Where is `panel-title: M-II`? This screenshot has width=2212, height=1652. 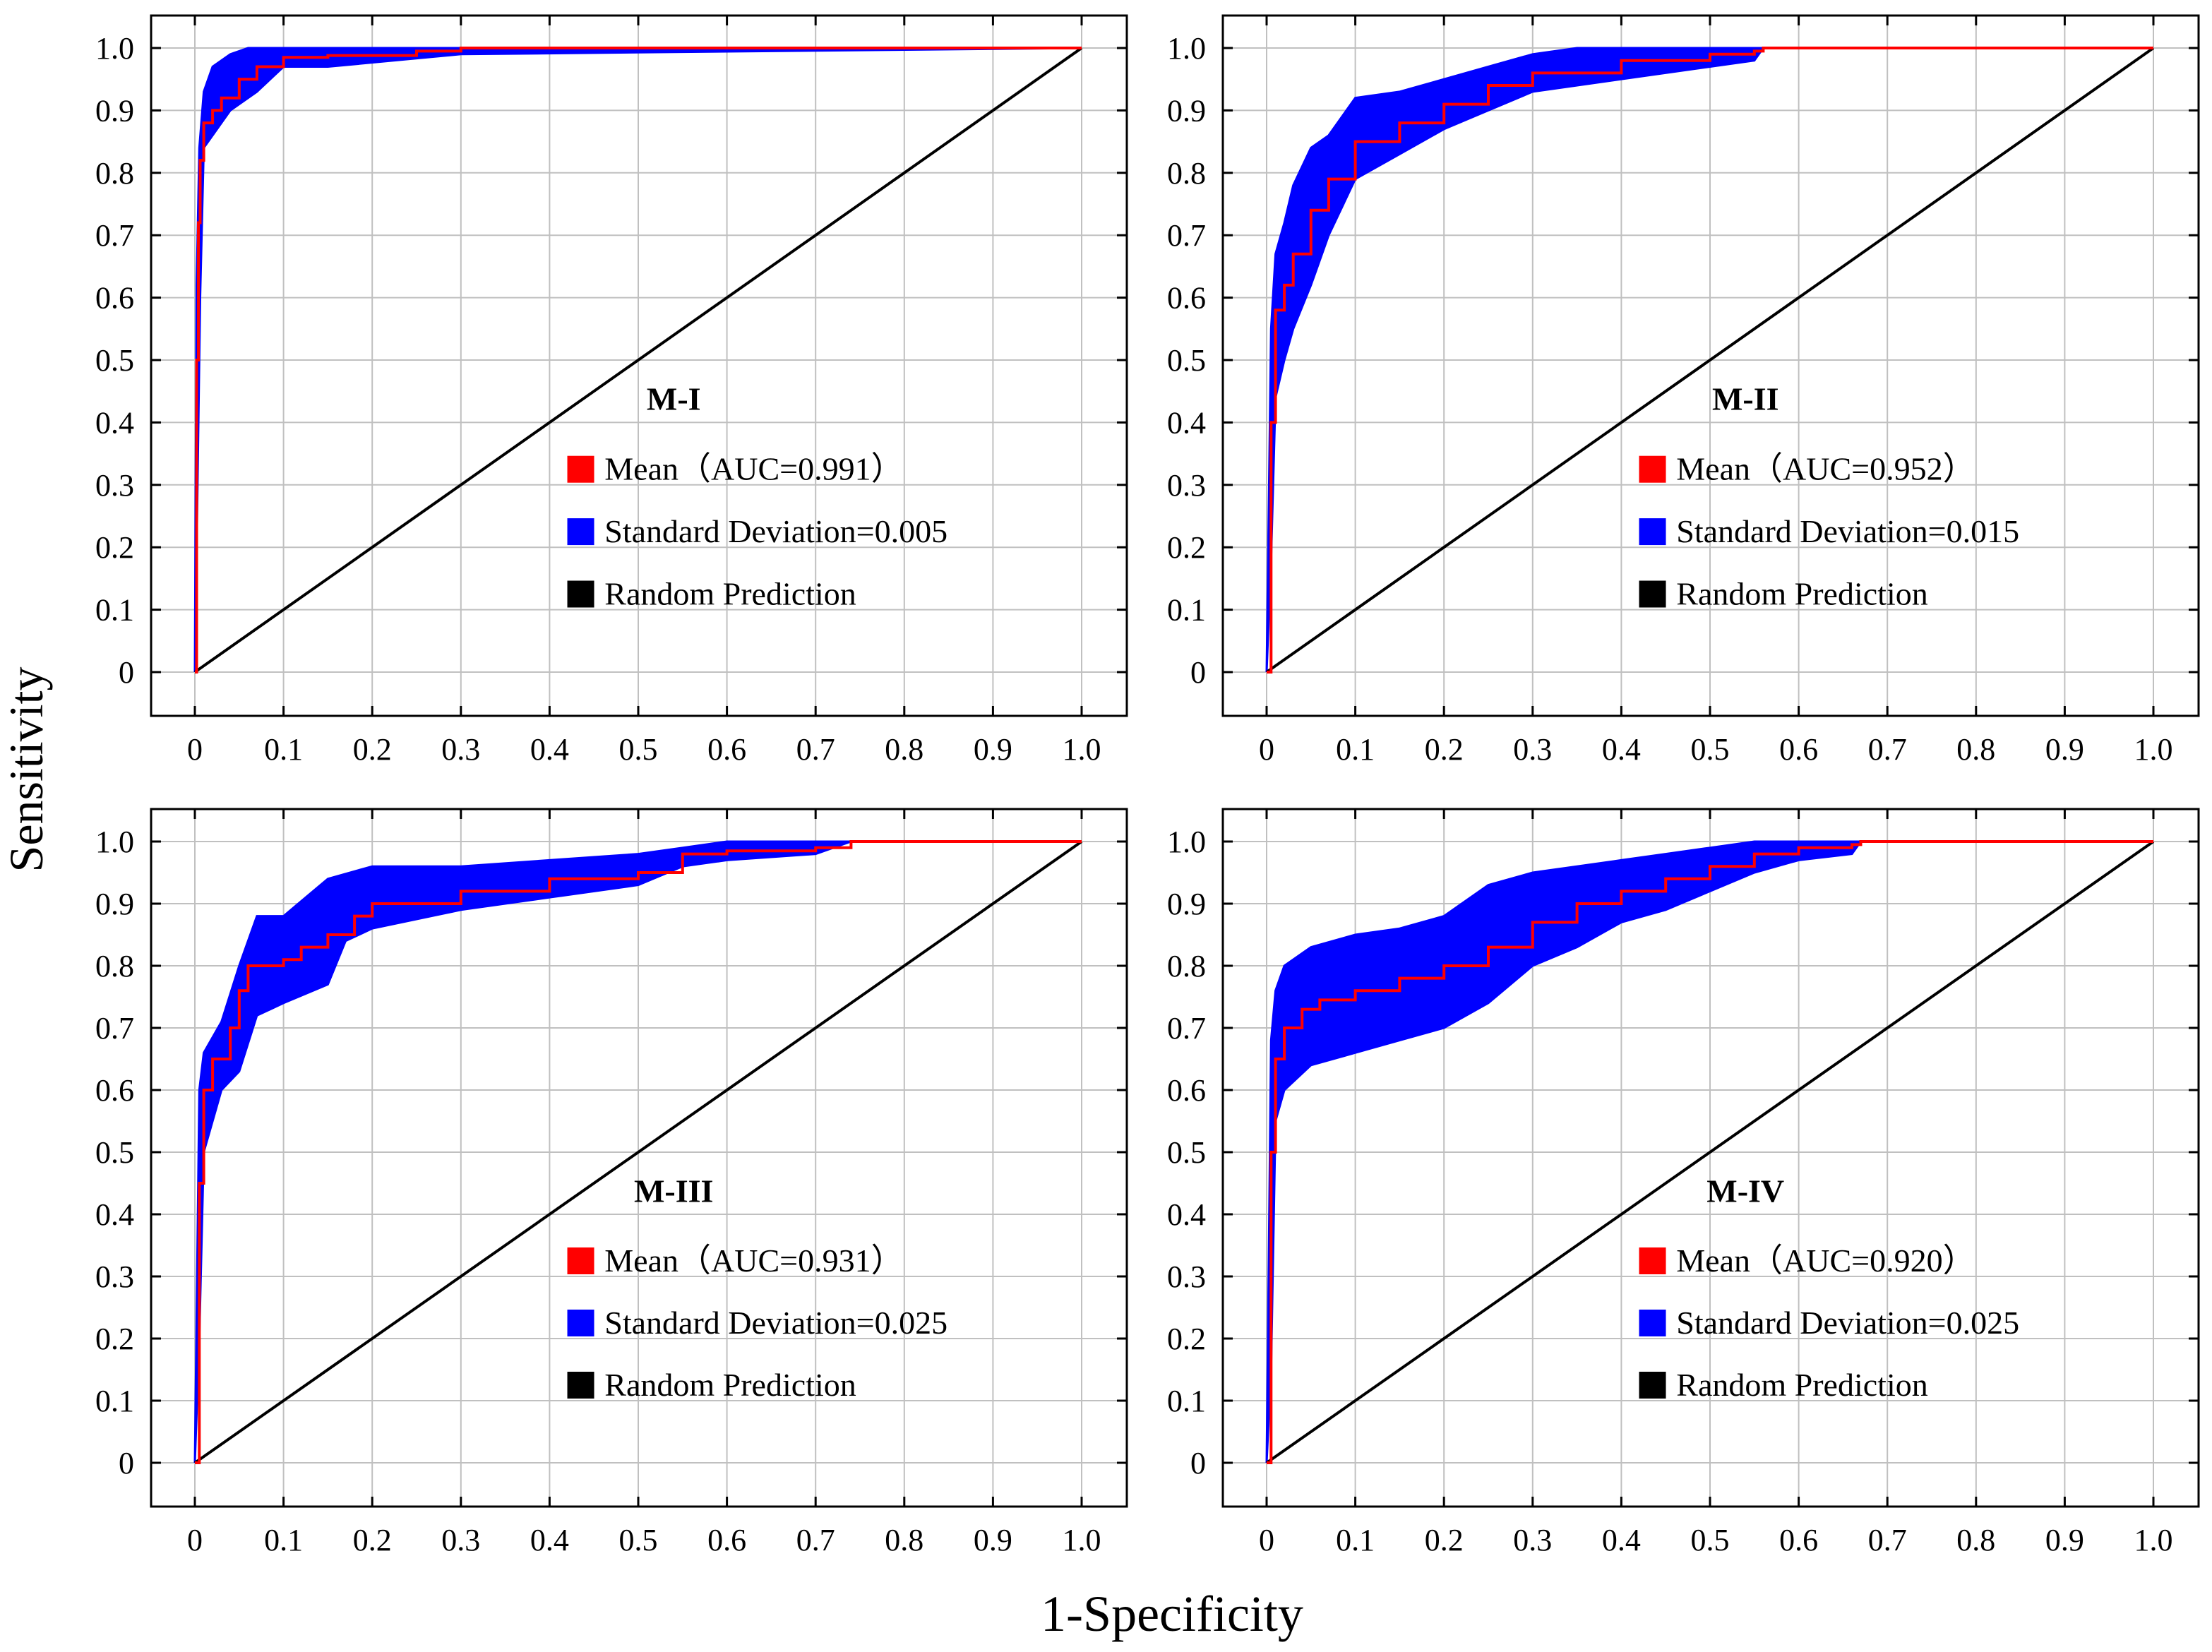
panel-title: M-II is located at coordinates (1746, 399).